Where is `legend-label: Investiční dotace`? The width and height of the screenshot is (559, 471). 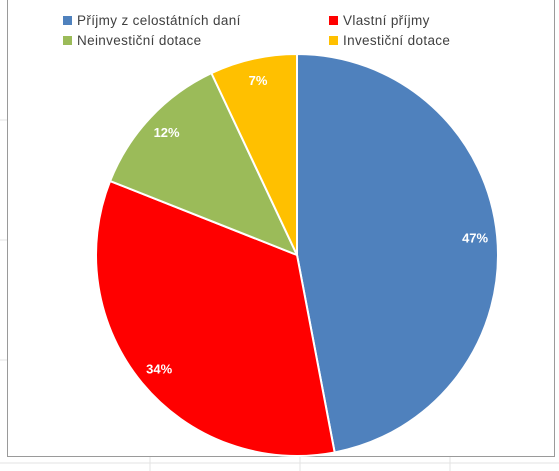
legend-label: Investiční dotace is located at coordinates (397, 40).